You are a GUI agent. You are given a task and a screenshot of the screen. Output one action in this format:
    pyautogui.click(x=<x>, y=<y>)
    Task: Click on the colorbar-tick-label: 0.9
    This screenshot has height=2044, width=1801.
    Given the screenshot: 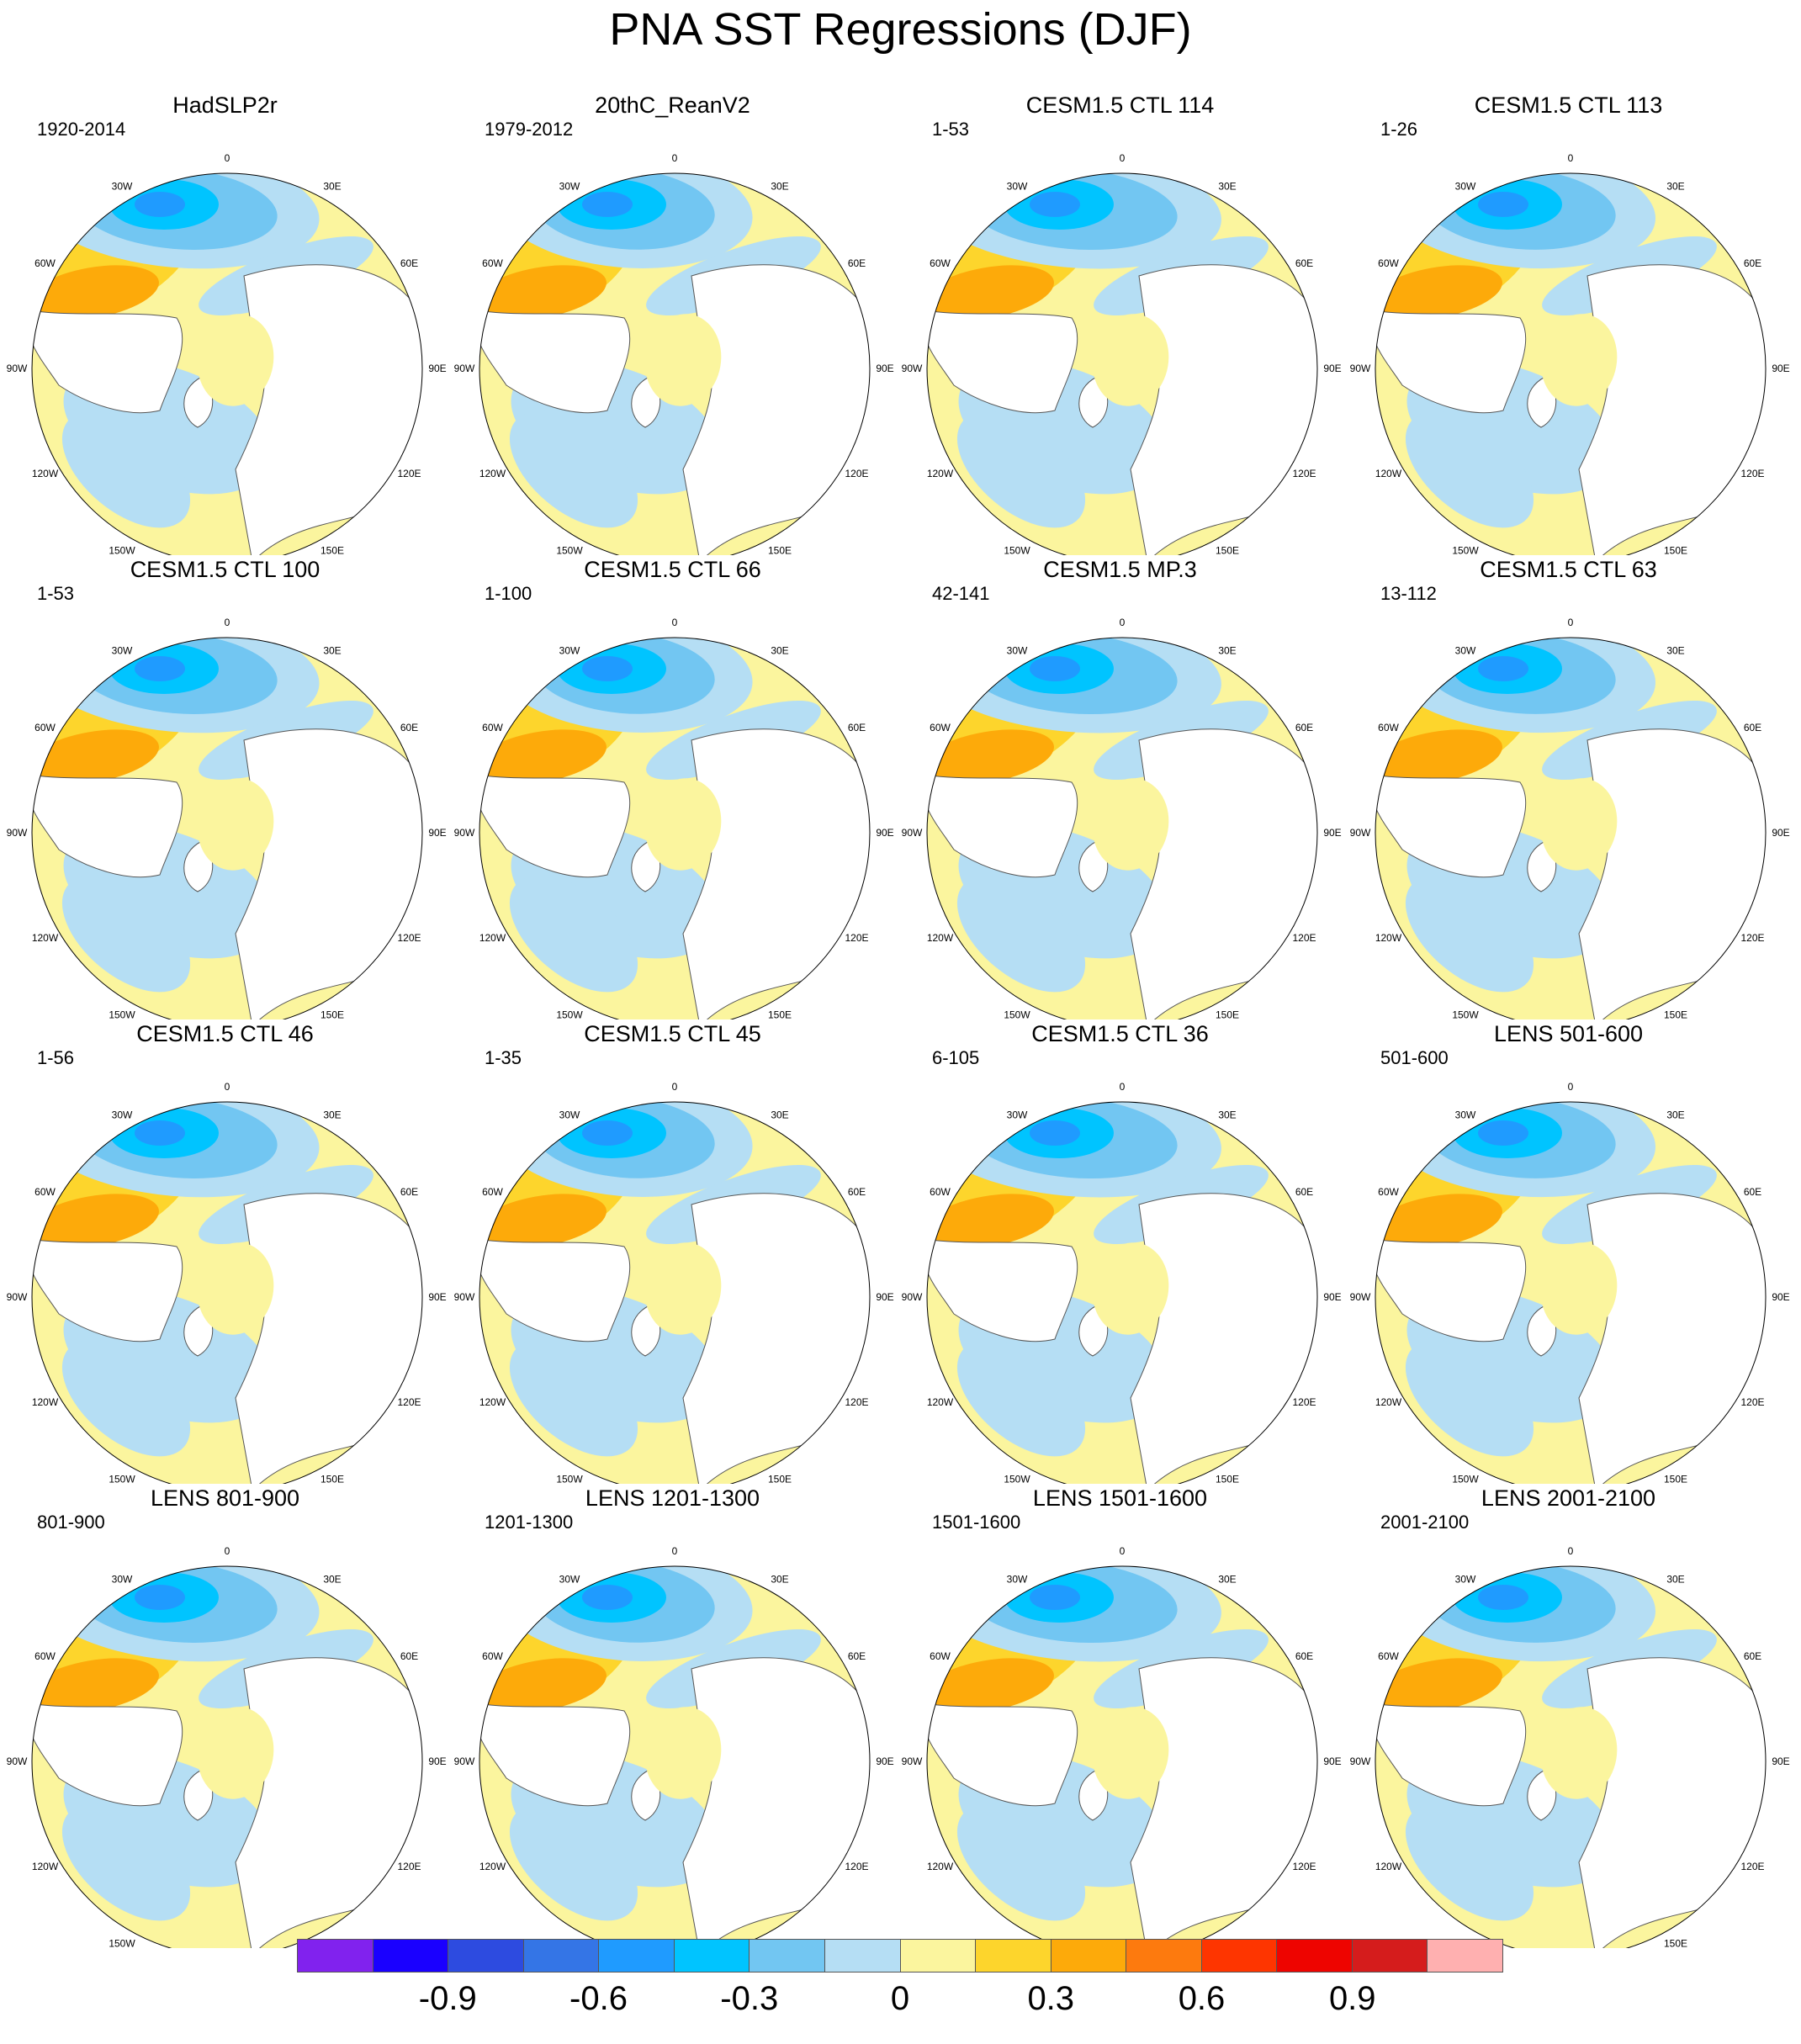 What is the action you would take?
    pyautogui.click(x=1352, y=1998)
    